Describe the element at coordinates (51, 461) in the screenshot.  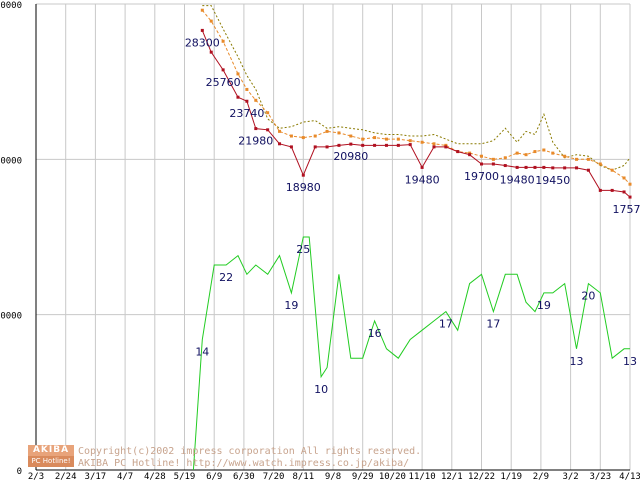
I see `logo-bottom-text: PC Hotline!` at that location.